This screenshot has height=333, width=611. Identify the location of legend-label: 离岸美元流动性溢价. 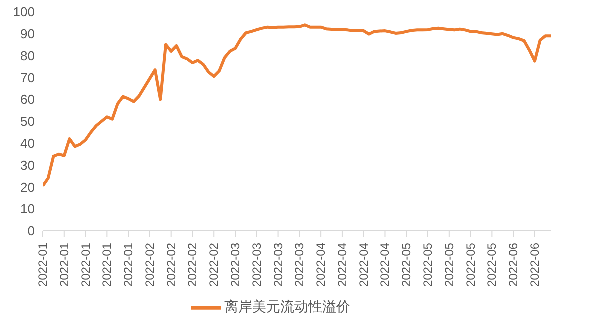
(287, 306).